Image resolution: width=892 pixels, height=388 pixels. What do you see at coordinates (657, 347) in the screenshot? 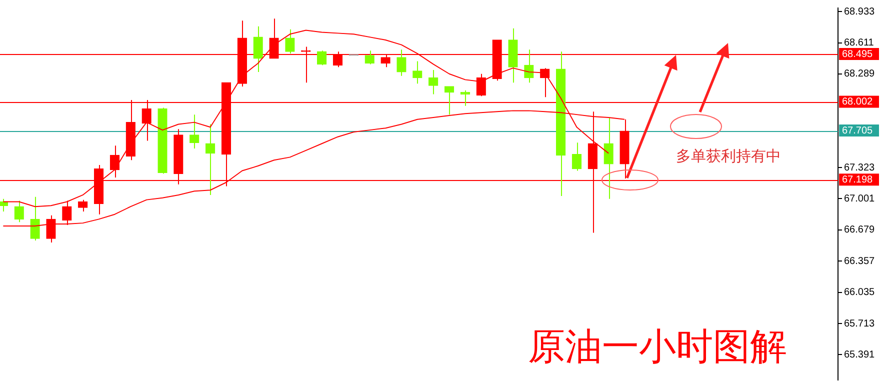
I see `text: 原油一小时图解` at bounding box center [657, 347].